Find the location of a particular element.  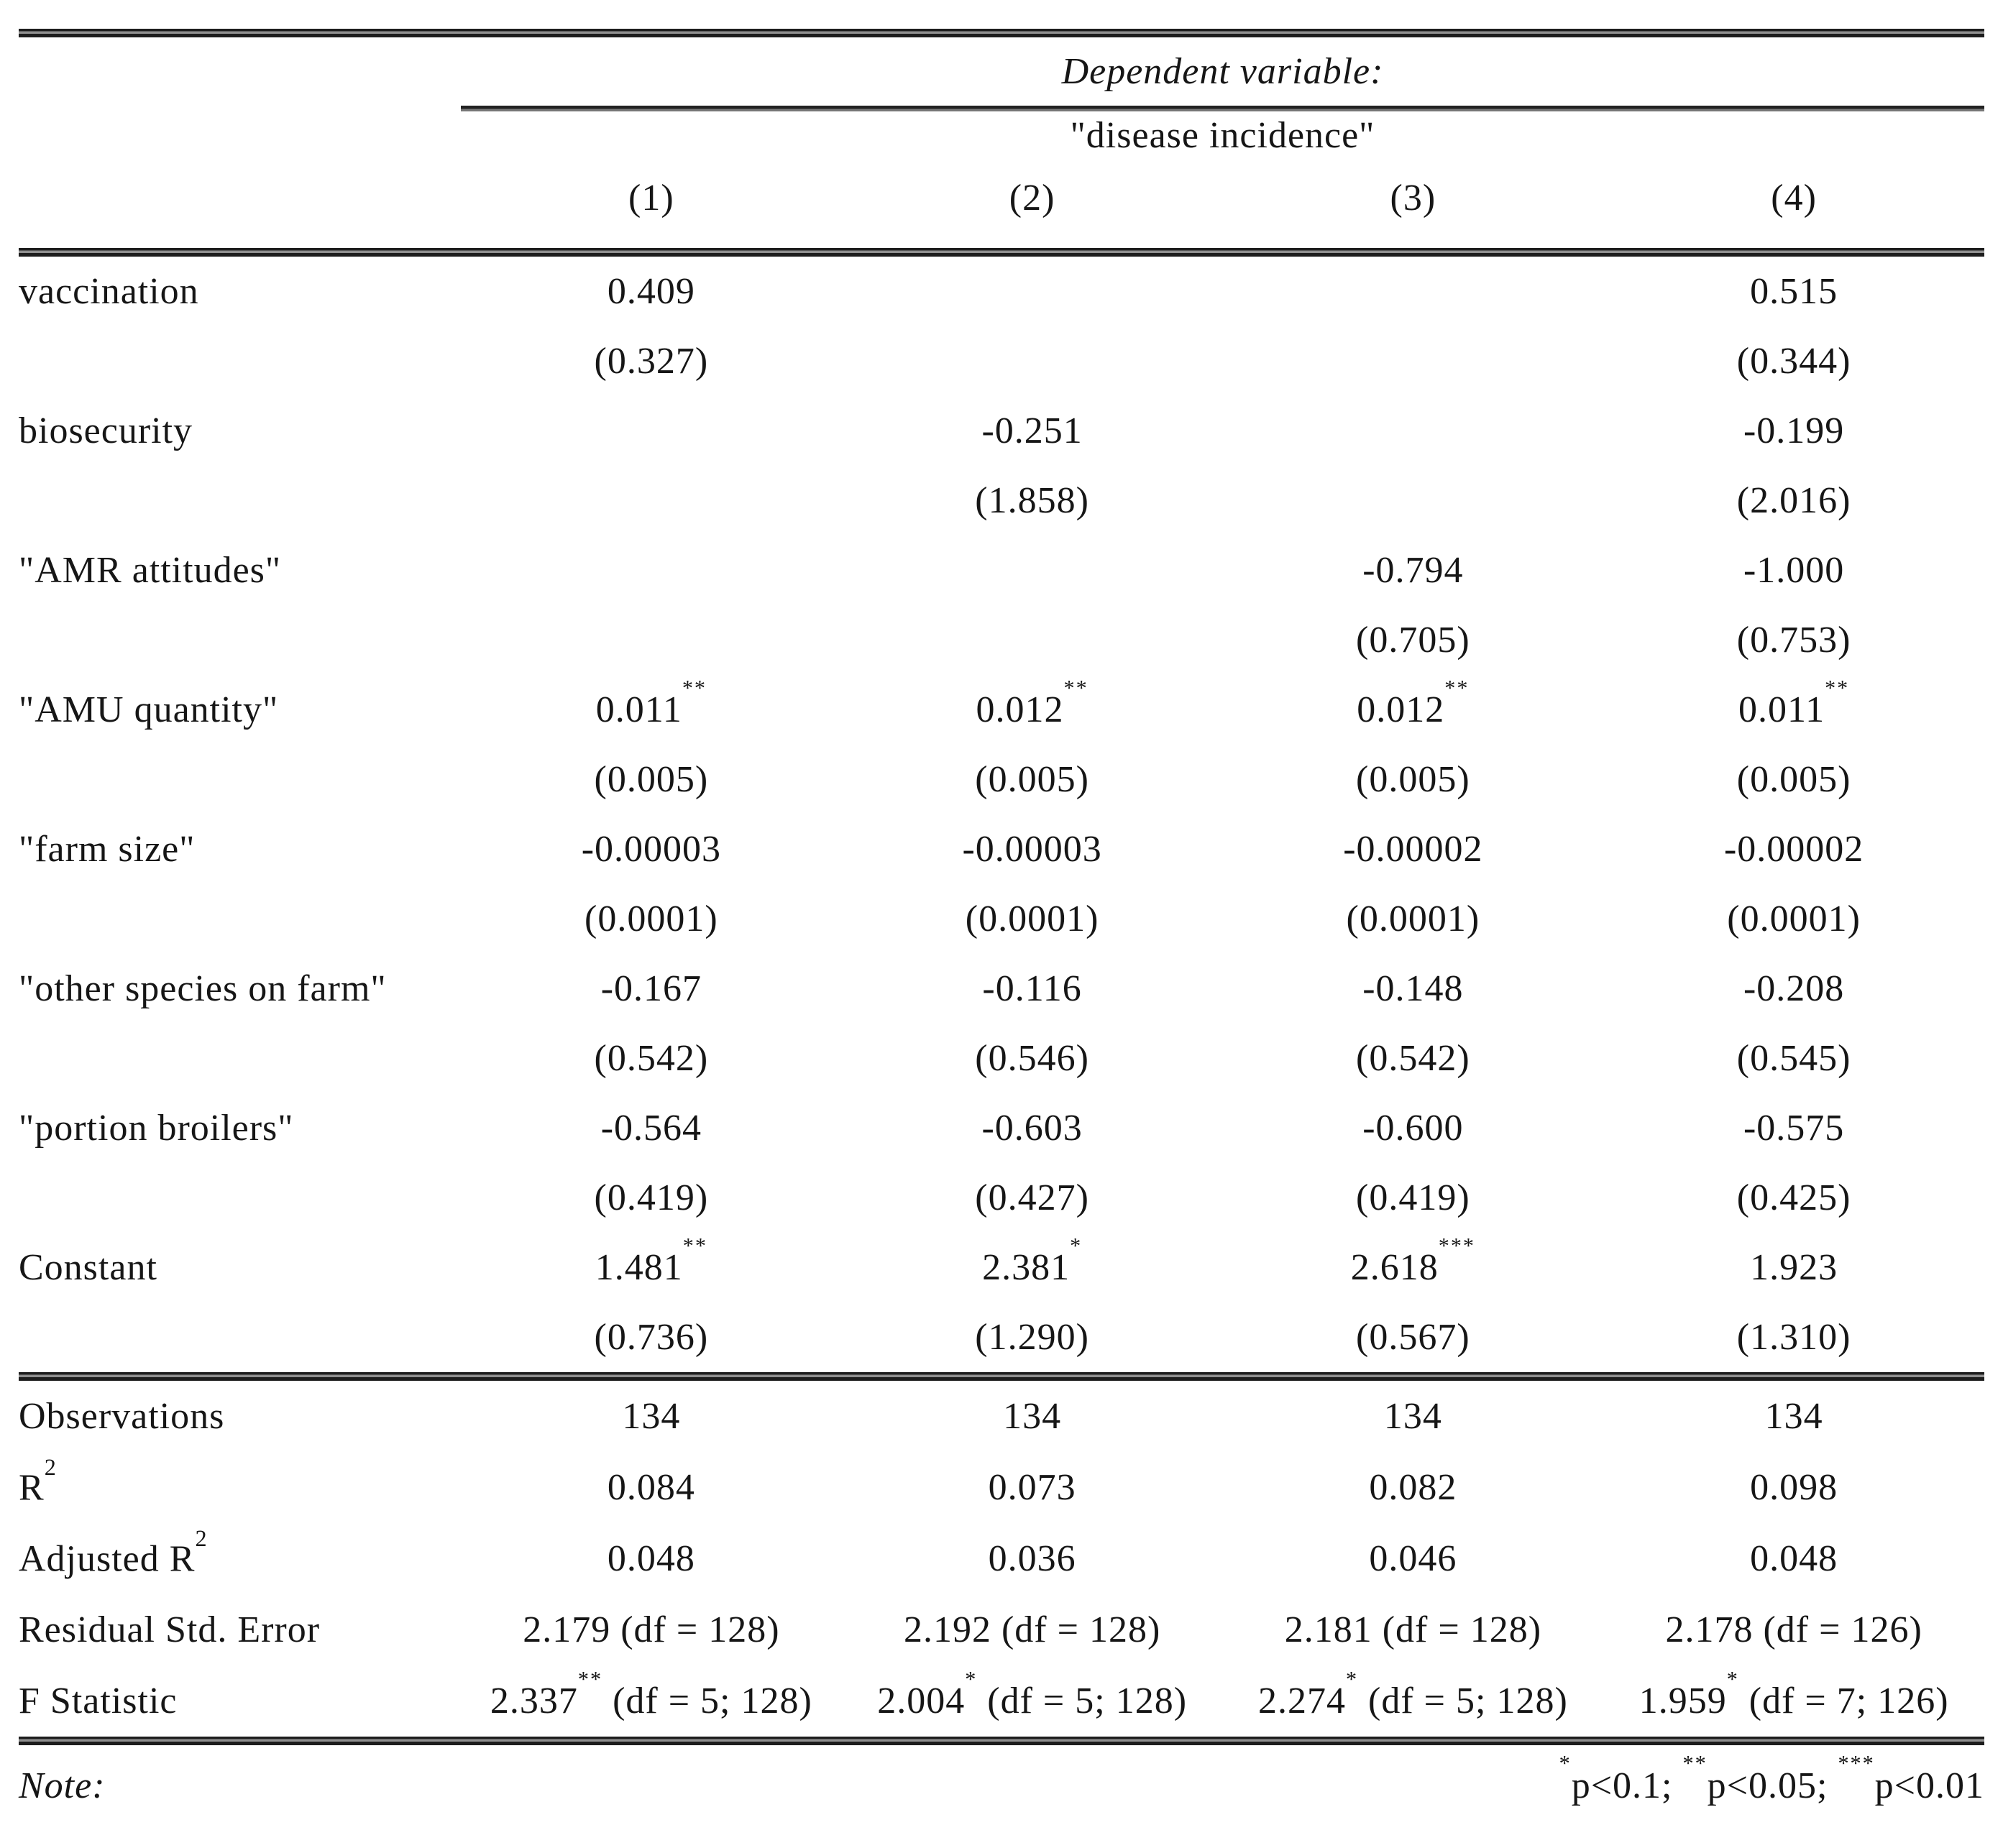

coefficient-se-row: (0.542) (0.546) (0.542) (0.545) is located at coordinates (1001, 1058).